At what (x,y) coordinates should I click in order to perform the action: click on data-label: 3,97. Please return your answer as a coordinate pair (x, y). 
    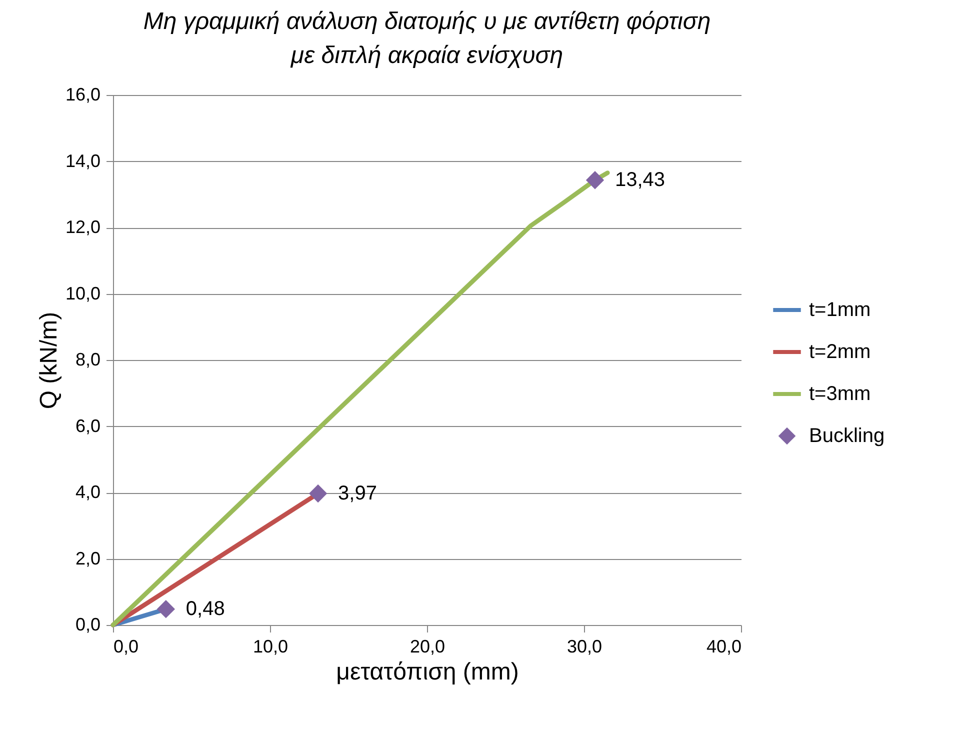
    Looking at the image, I should click on (357, 493).